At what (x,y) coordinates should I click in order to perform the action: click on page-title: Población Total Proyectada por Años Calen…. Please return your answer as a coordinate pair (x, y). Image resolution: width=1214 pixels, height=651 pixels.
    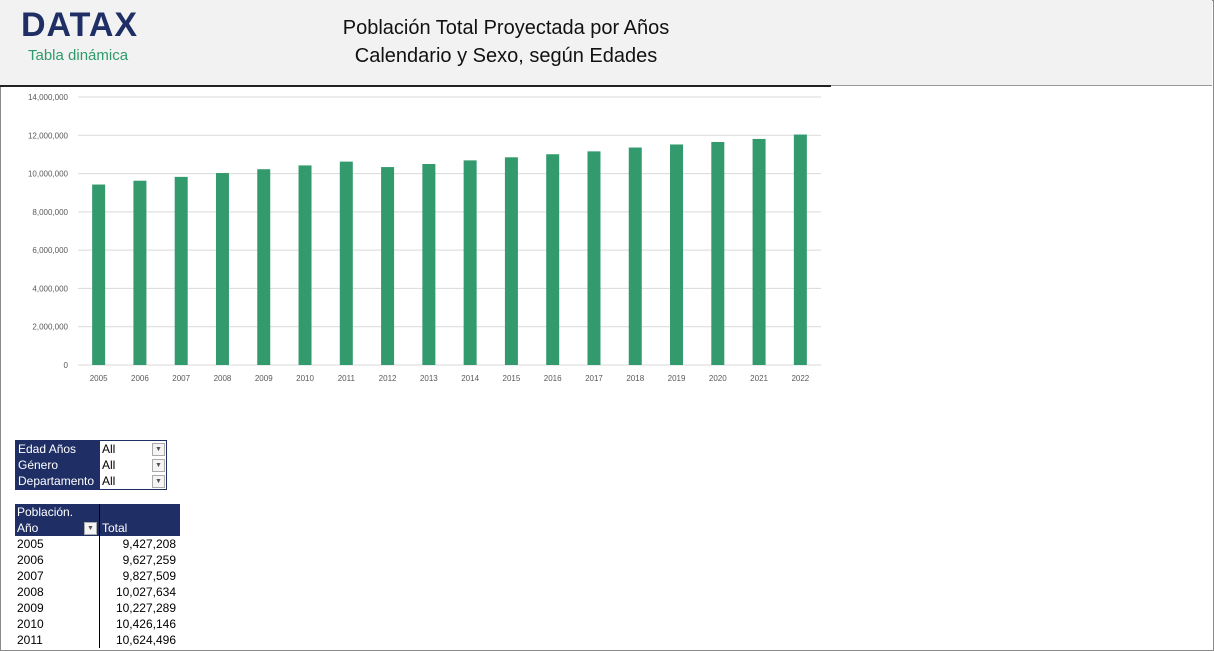
    Looking at the image, I should click on (506, 42).